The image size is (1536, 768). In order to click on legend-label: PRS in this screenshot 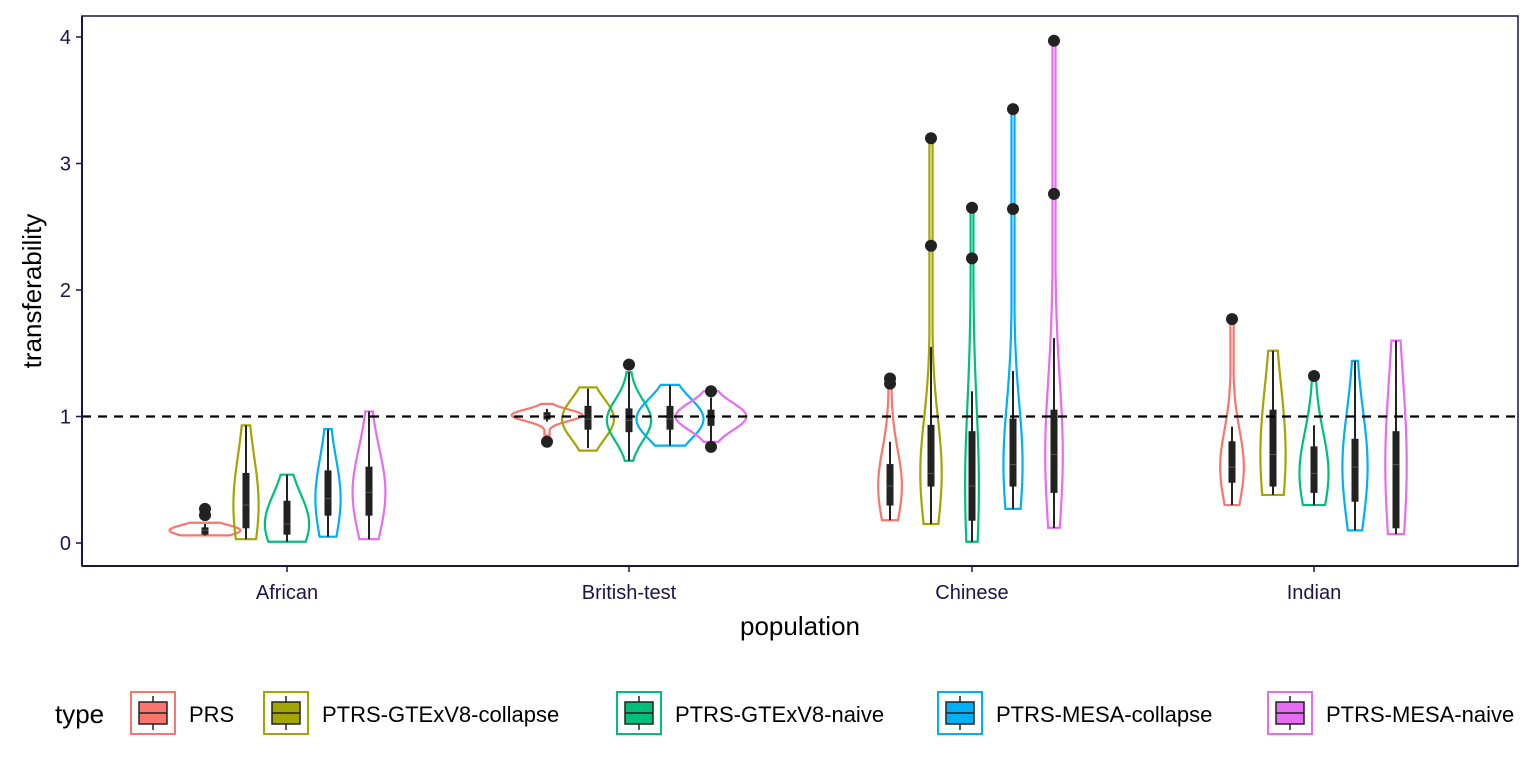, I will do `click(211, 714)`.